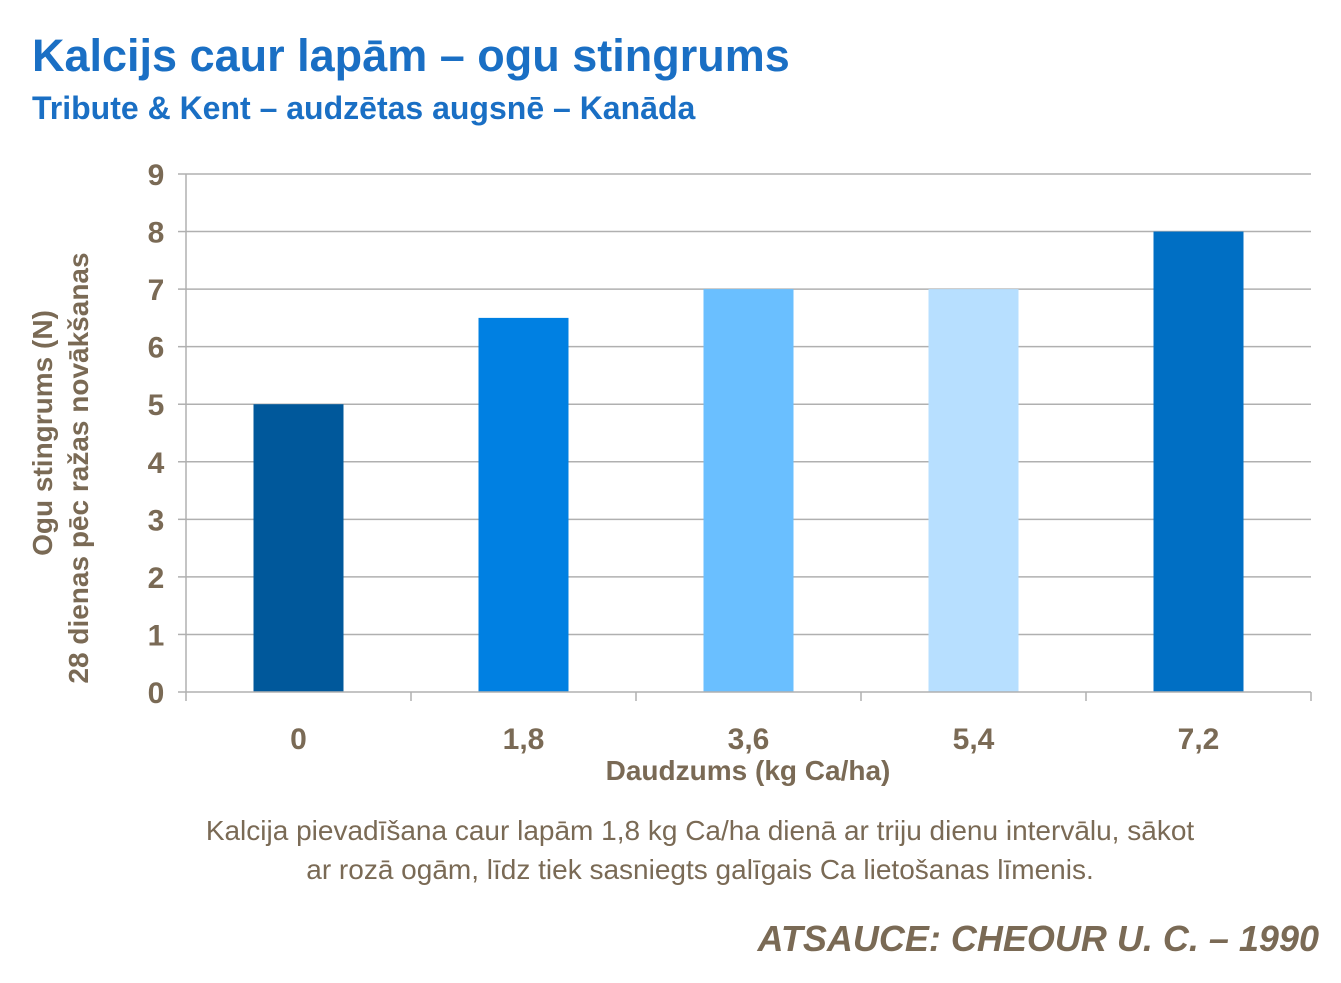 The image size is (1341, 983). Describe the element at coordinates (42, 433) in the screenshot. I see `y-axis-title-line1: Ogu stingrums (N)` at that location.